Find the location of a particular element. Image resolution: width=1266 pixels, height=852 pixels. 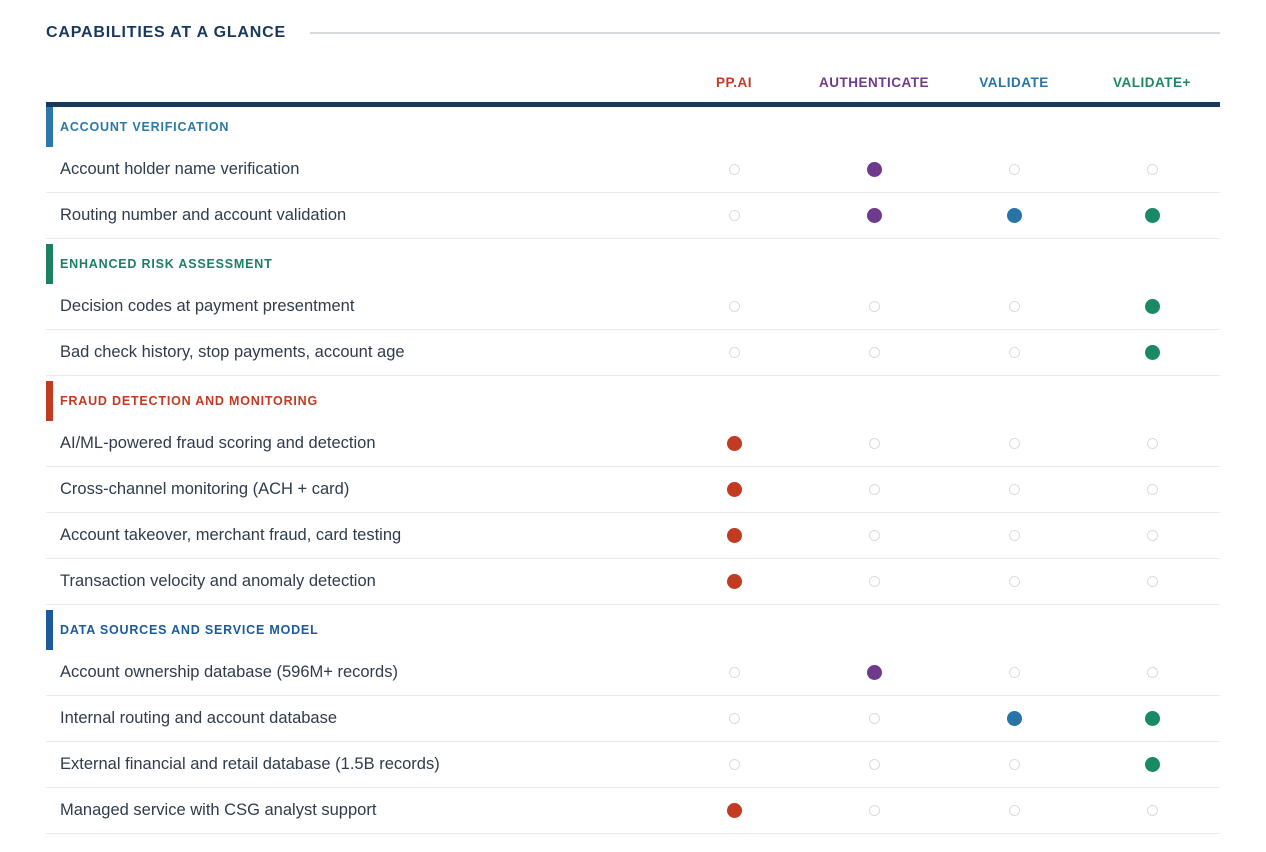

section-label: ACCOUNT VERIFICATION is located at coordinates (145, 127).